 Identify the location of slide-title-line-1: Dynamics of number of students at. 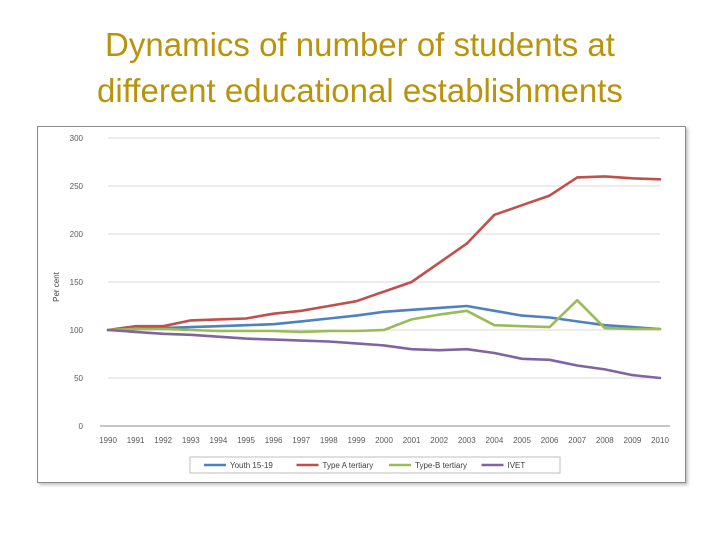
(360, 44).